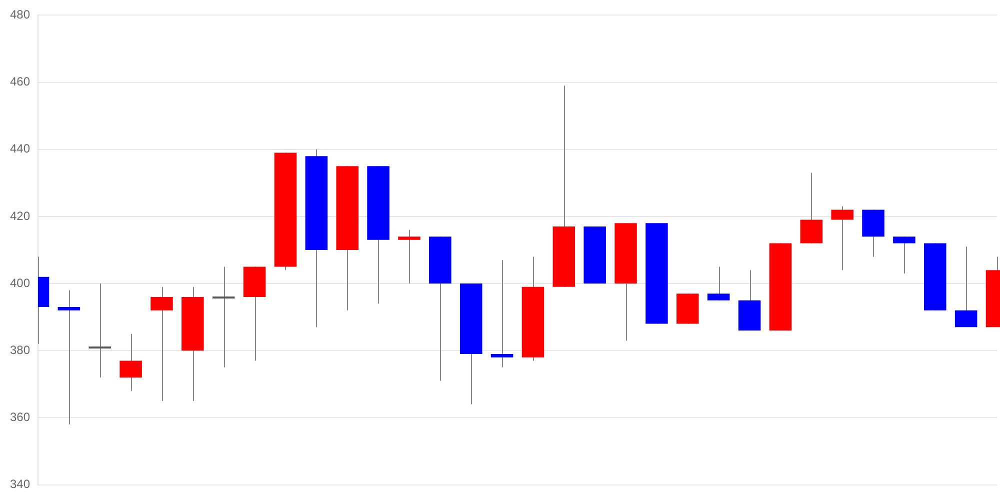 This screenshot has height=500, width=1000. I want to click on y-tick-label: 380, so click(20, 349).